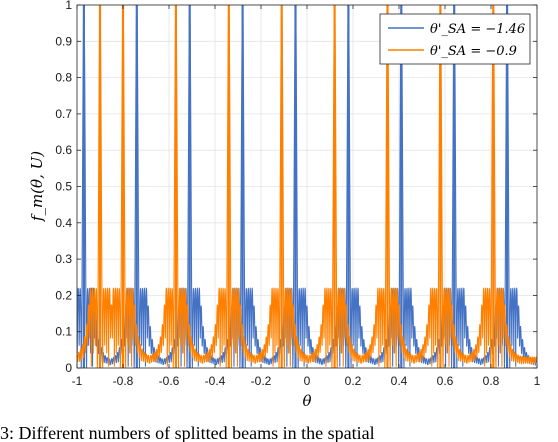 The height and width of the screenshot is (442, 558). Describe the element at coordinates (63, 187) in the screenshot. I see `y-tick-label: 0.5` at that location.